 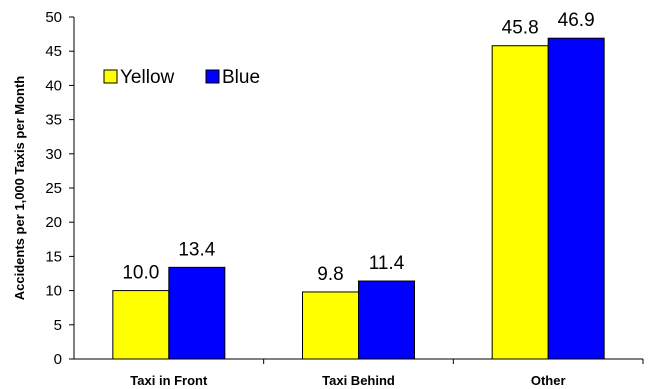 What do you see at coordinates (212, 76) in the screenshot?
I see `legend-swatch-blue` at bounding box center [212, 76].